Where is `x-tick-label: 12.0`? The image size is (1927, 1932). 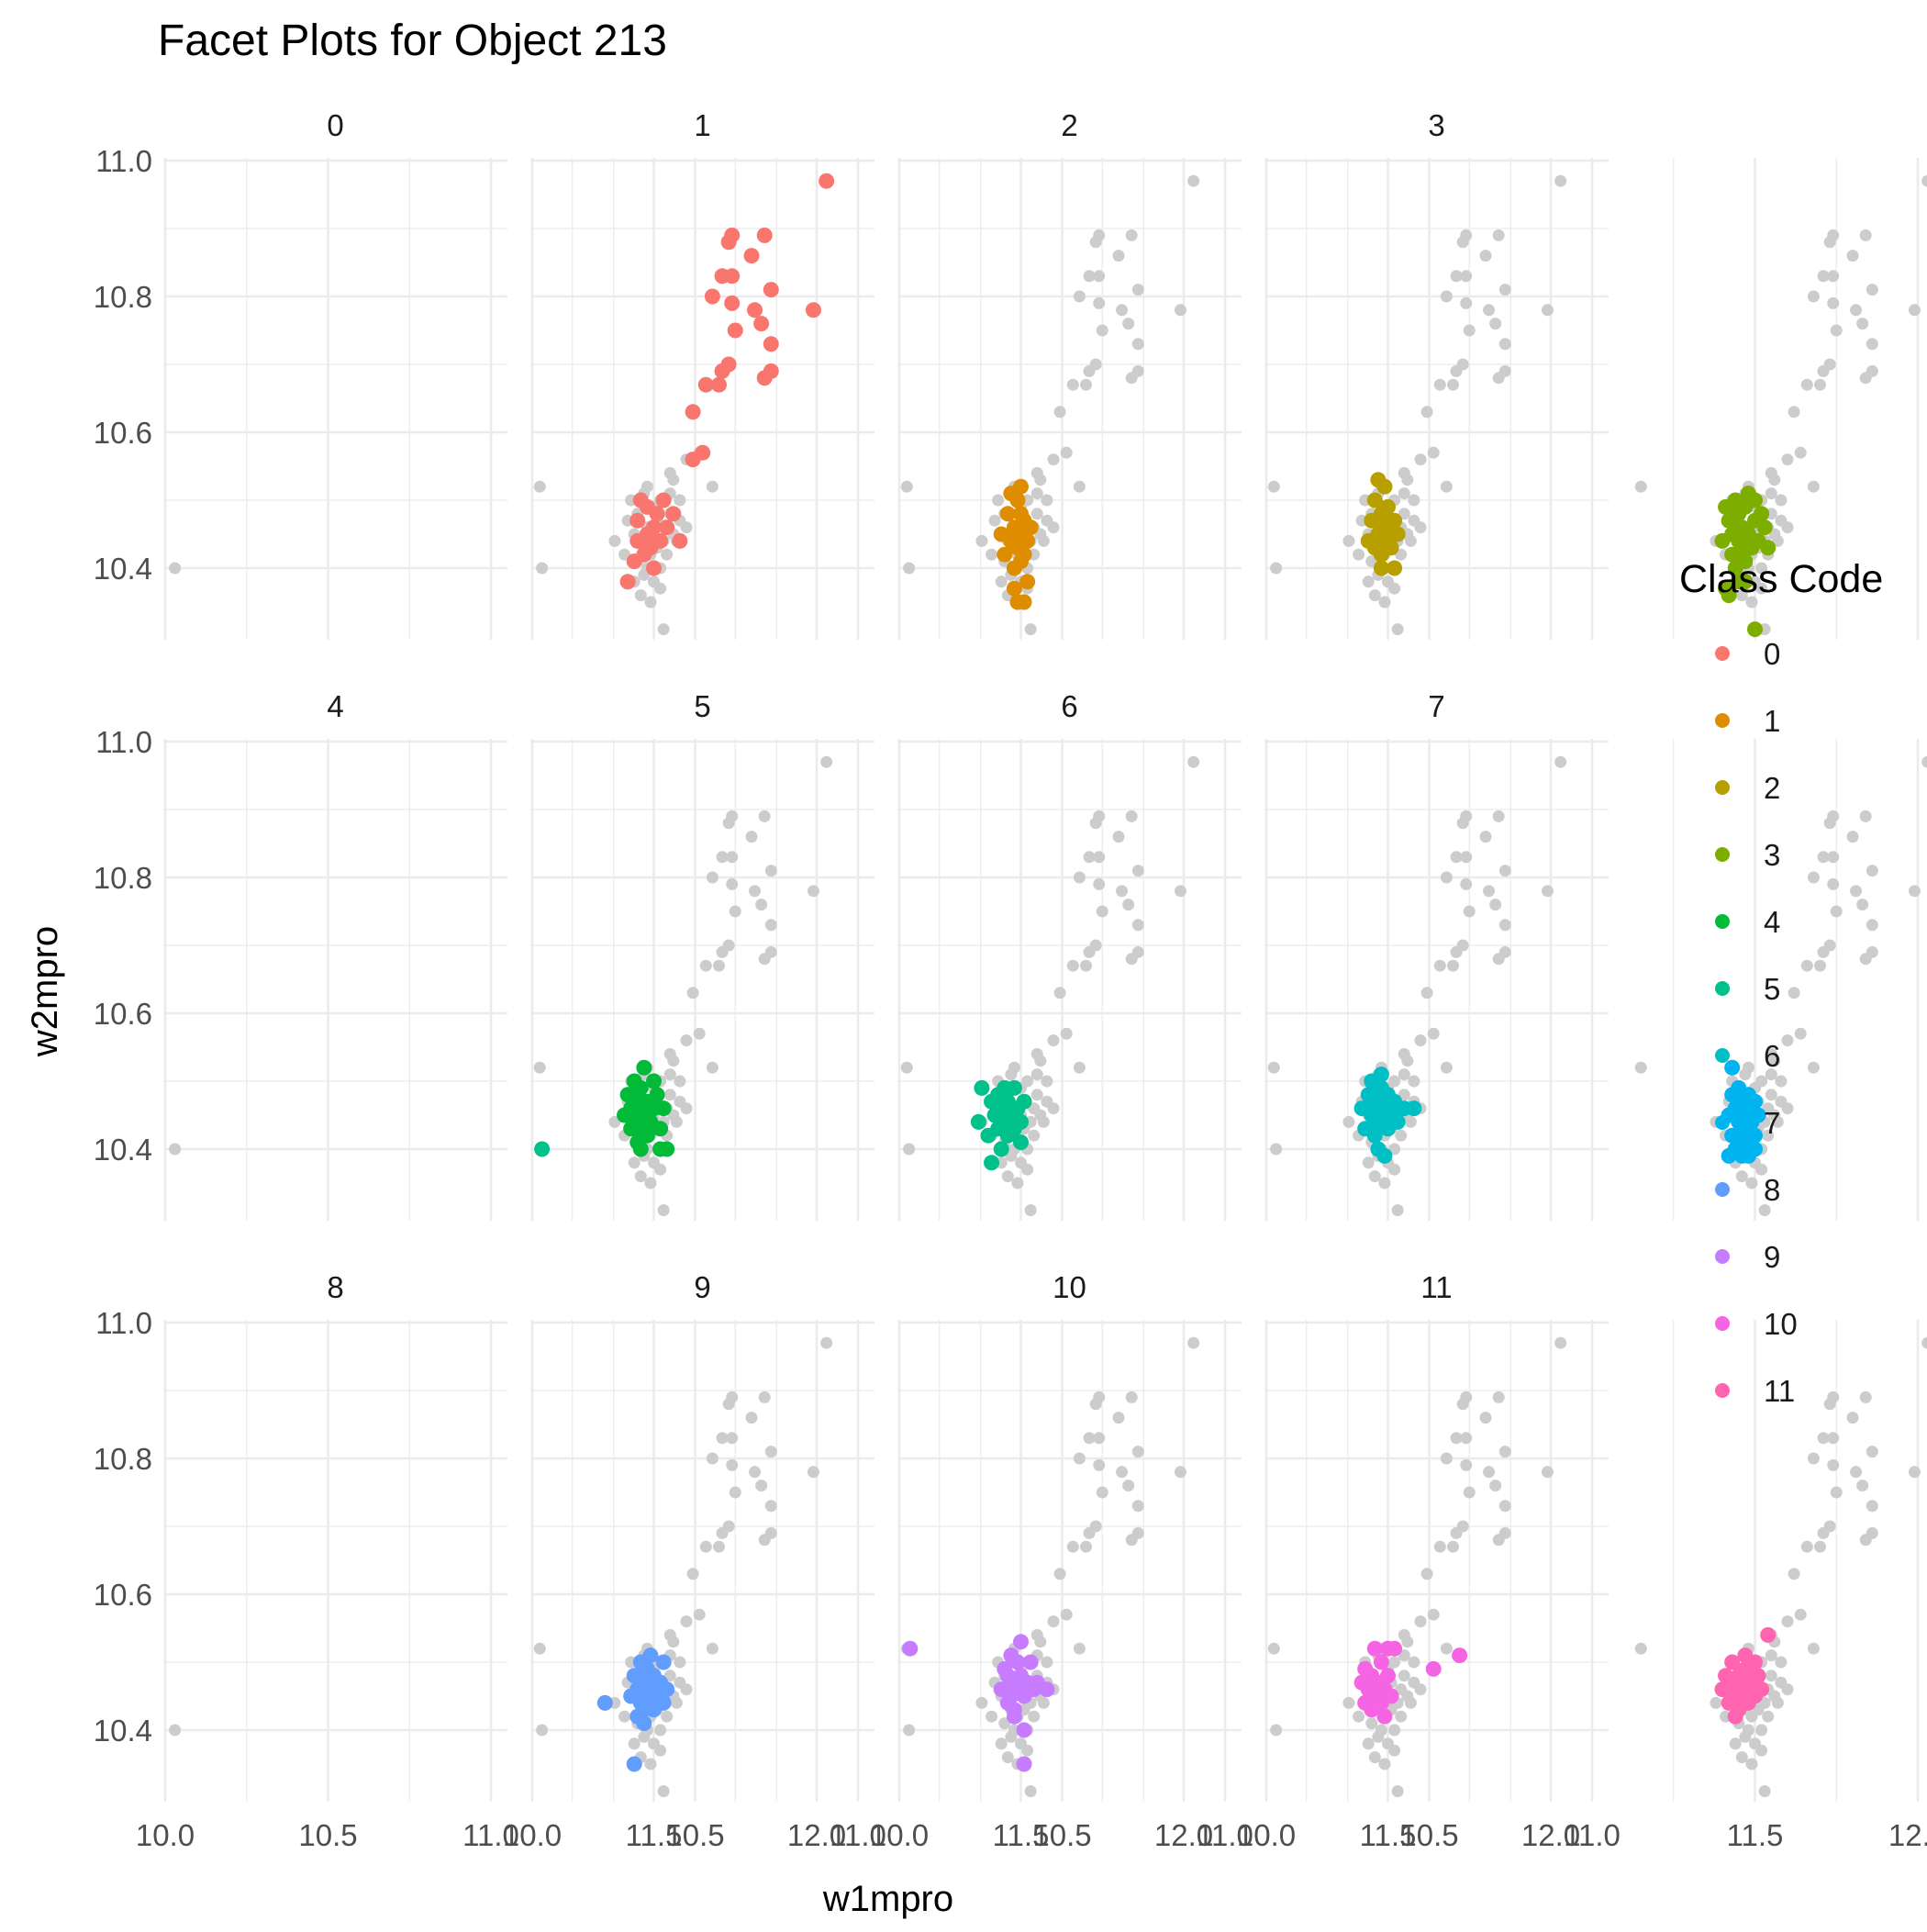
x-tick-label: 12.0 is located at coordinates (816, 1835).